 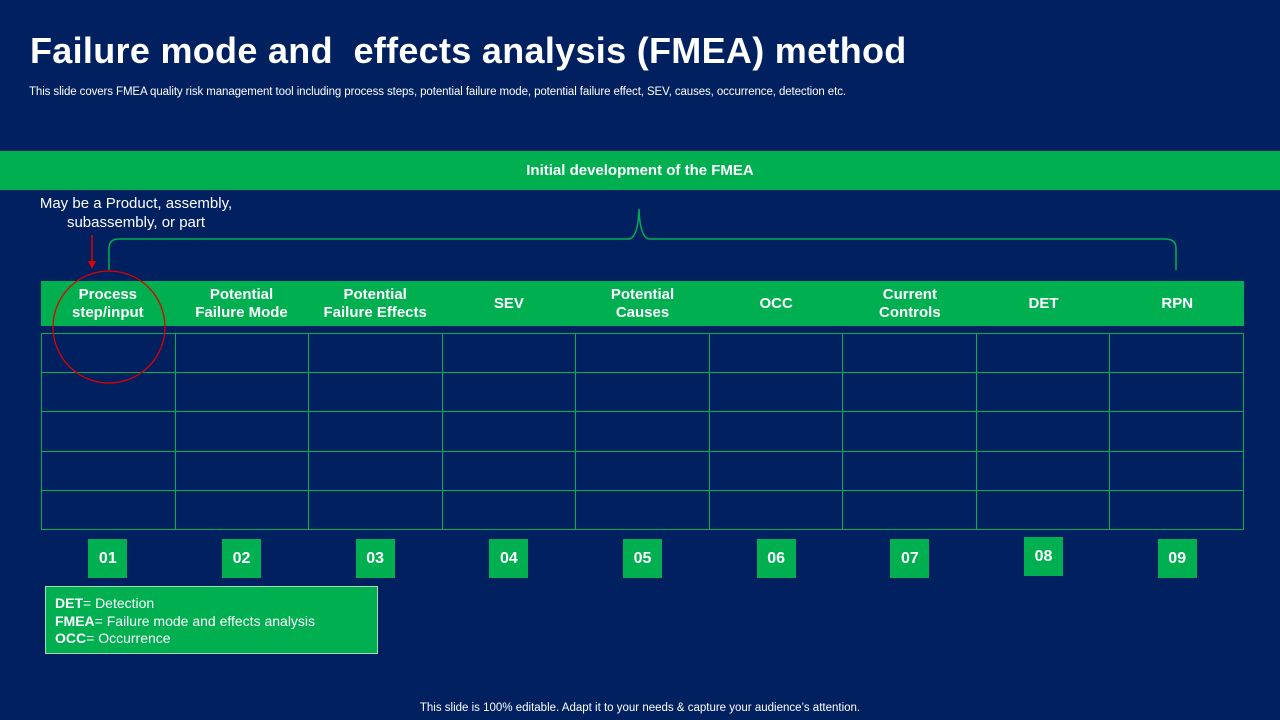 I want to click on legend-item: FMEA= Failure mode and effects analysis, so click(x=185, y=620).